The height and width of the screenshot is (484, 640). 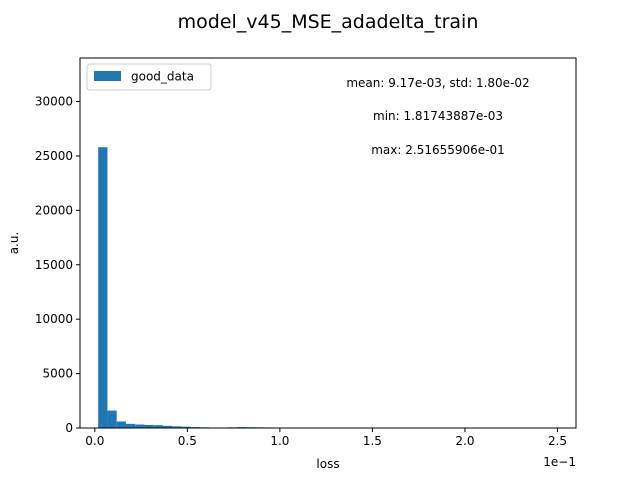 I want to click on y-tick-label: 15000, so click(x=54, y=265).